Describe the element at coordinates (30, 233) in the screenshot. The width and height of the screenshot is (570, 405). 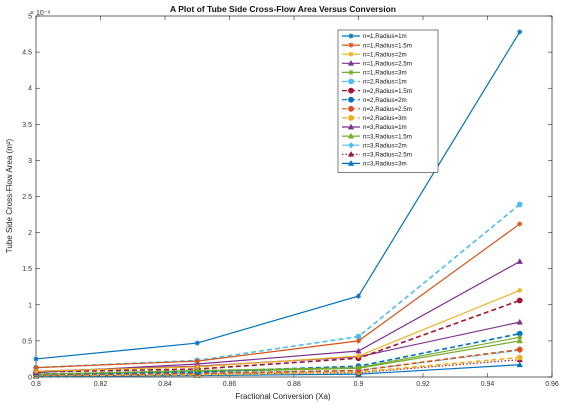
I see `y-tick-label: 2` at that location.